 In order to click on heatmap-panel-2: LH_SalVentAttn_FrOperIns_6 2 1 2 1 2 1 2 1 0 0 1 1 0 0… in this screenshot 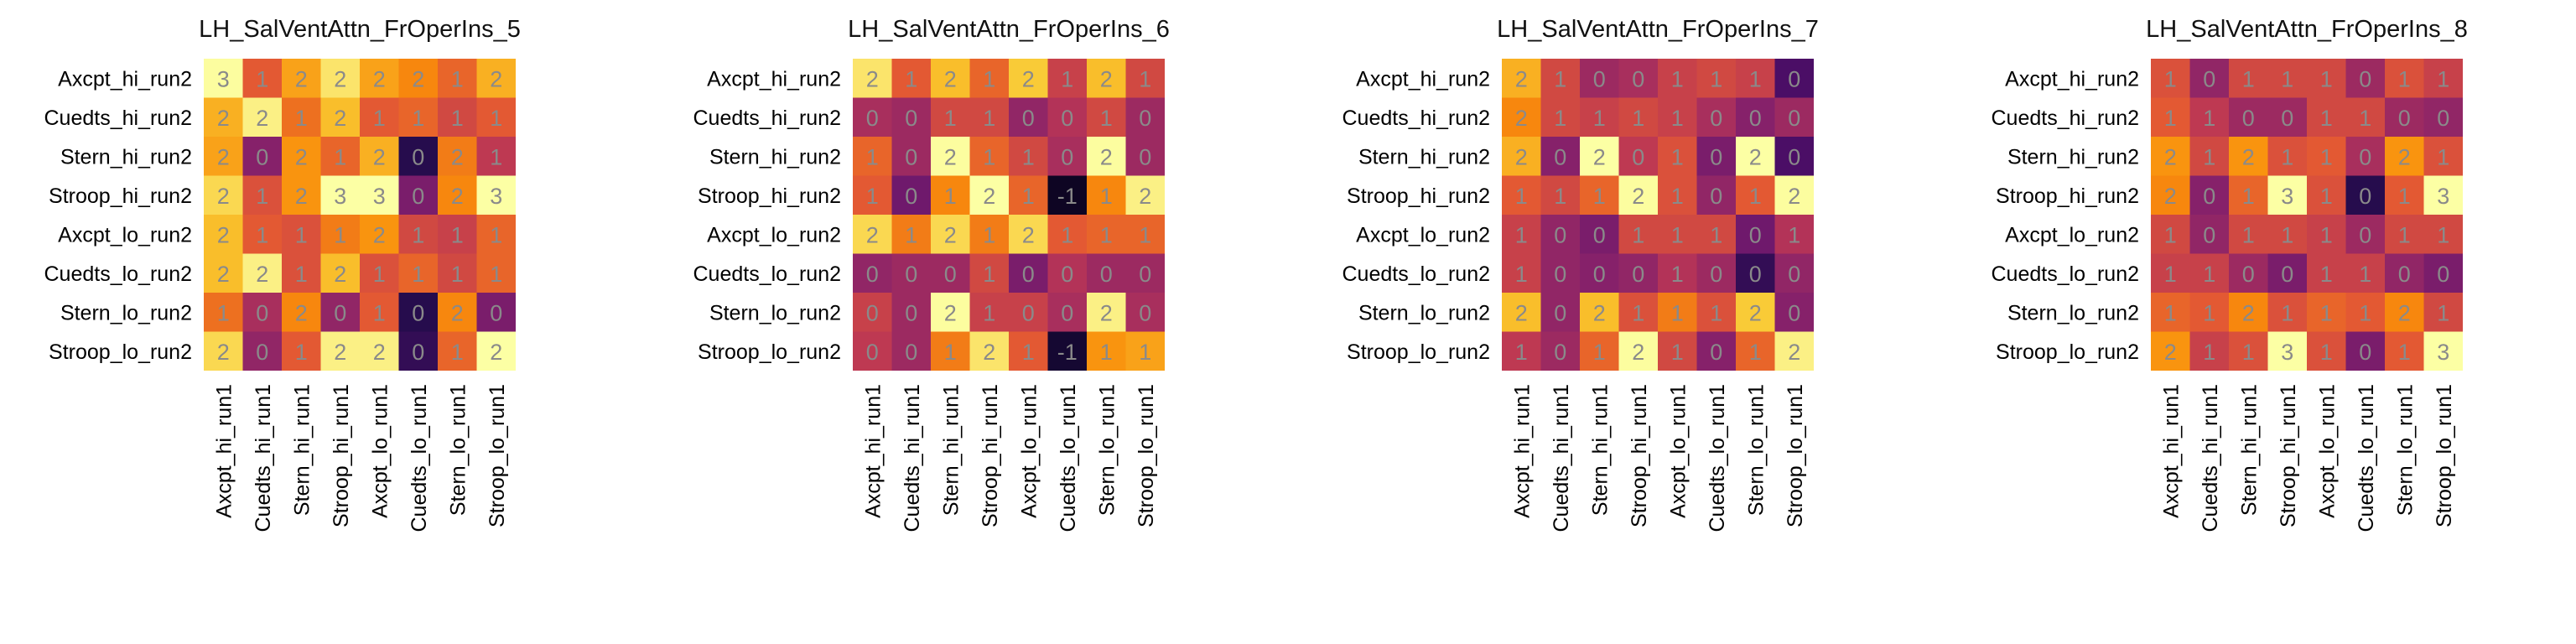, I will do `click(931, 274)`.